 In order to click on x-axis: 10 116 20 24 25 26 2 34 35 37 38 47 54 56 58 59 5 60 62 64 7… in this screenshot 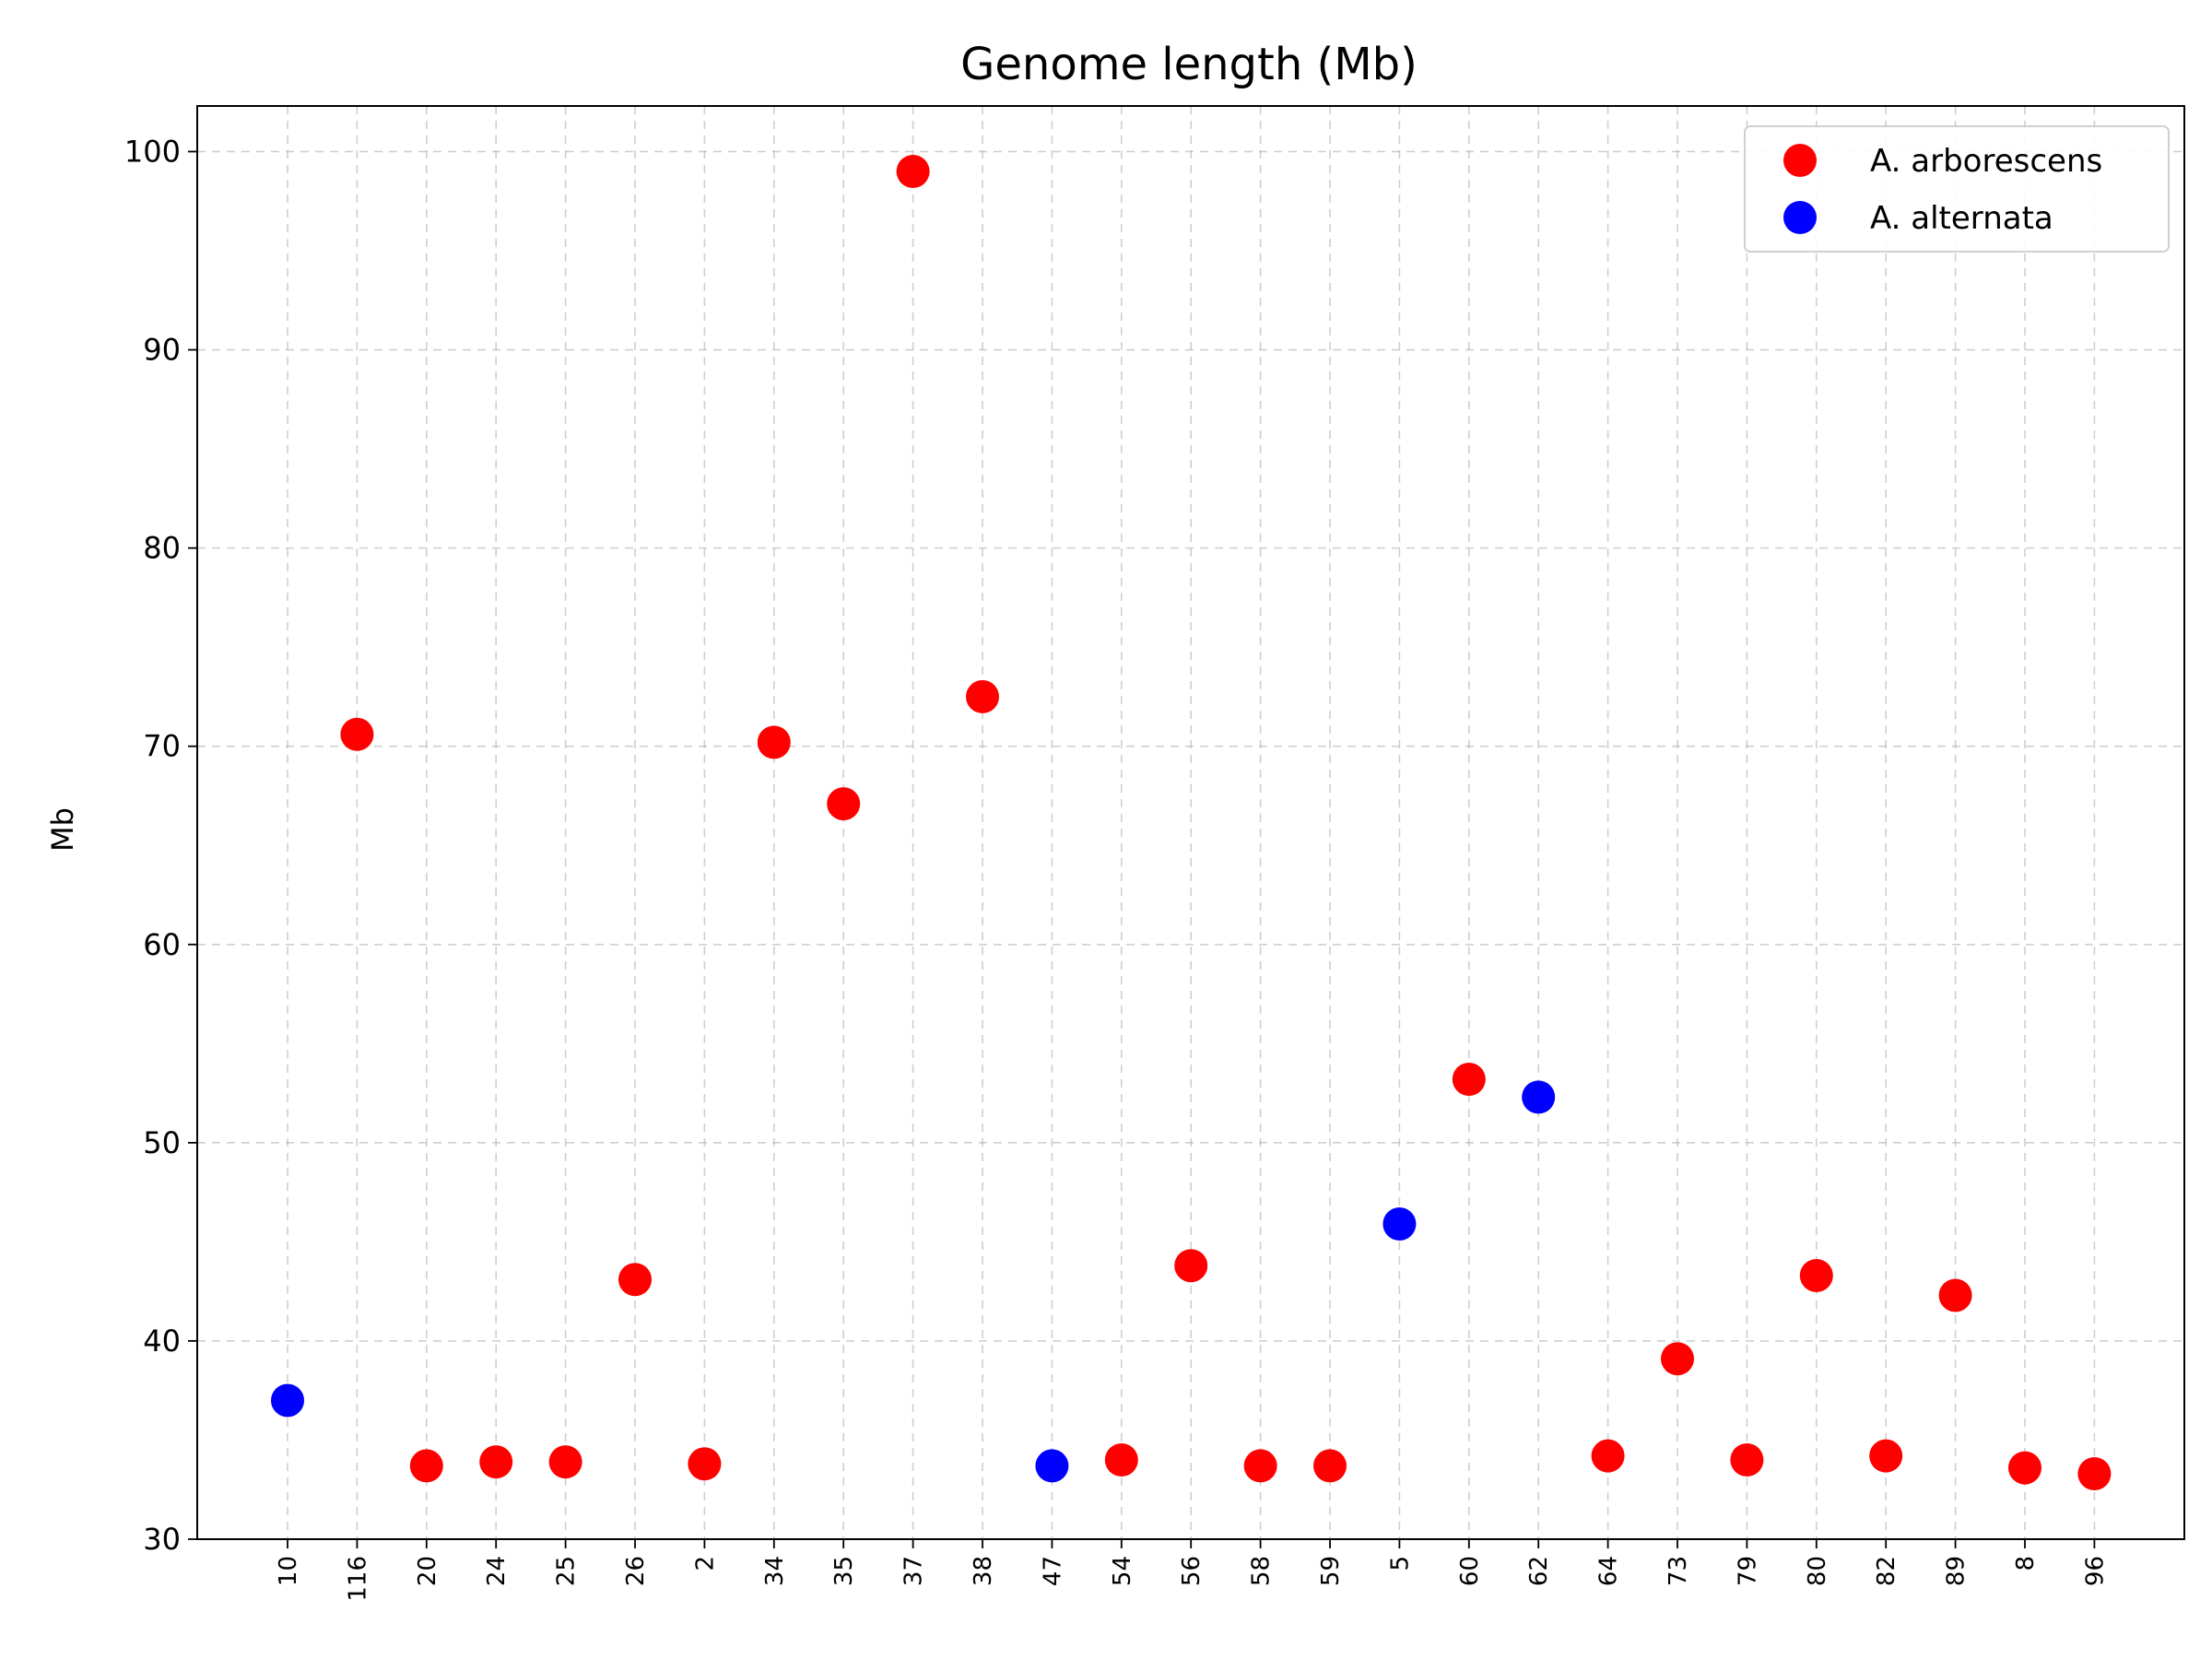, I will do `click(1192, 1570)`.